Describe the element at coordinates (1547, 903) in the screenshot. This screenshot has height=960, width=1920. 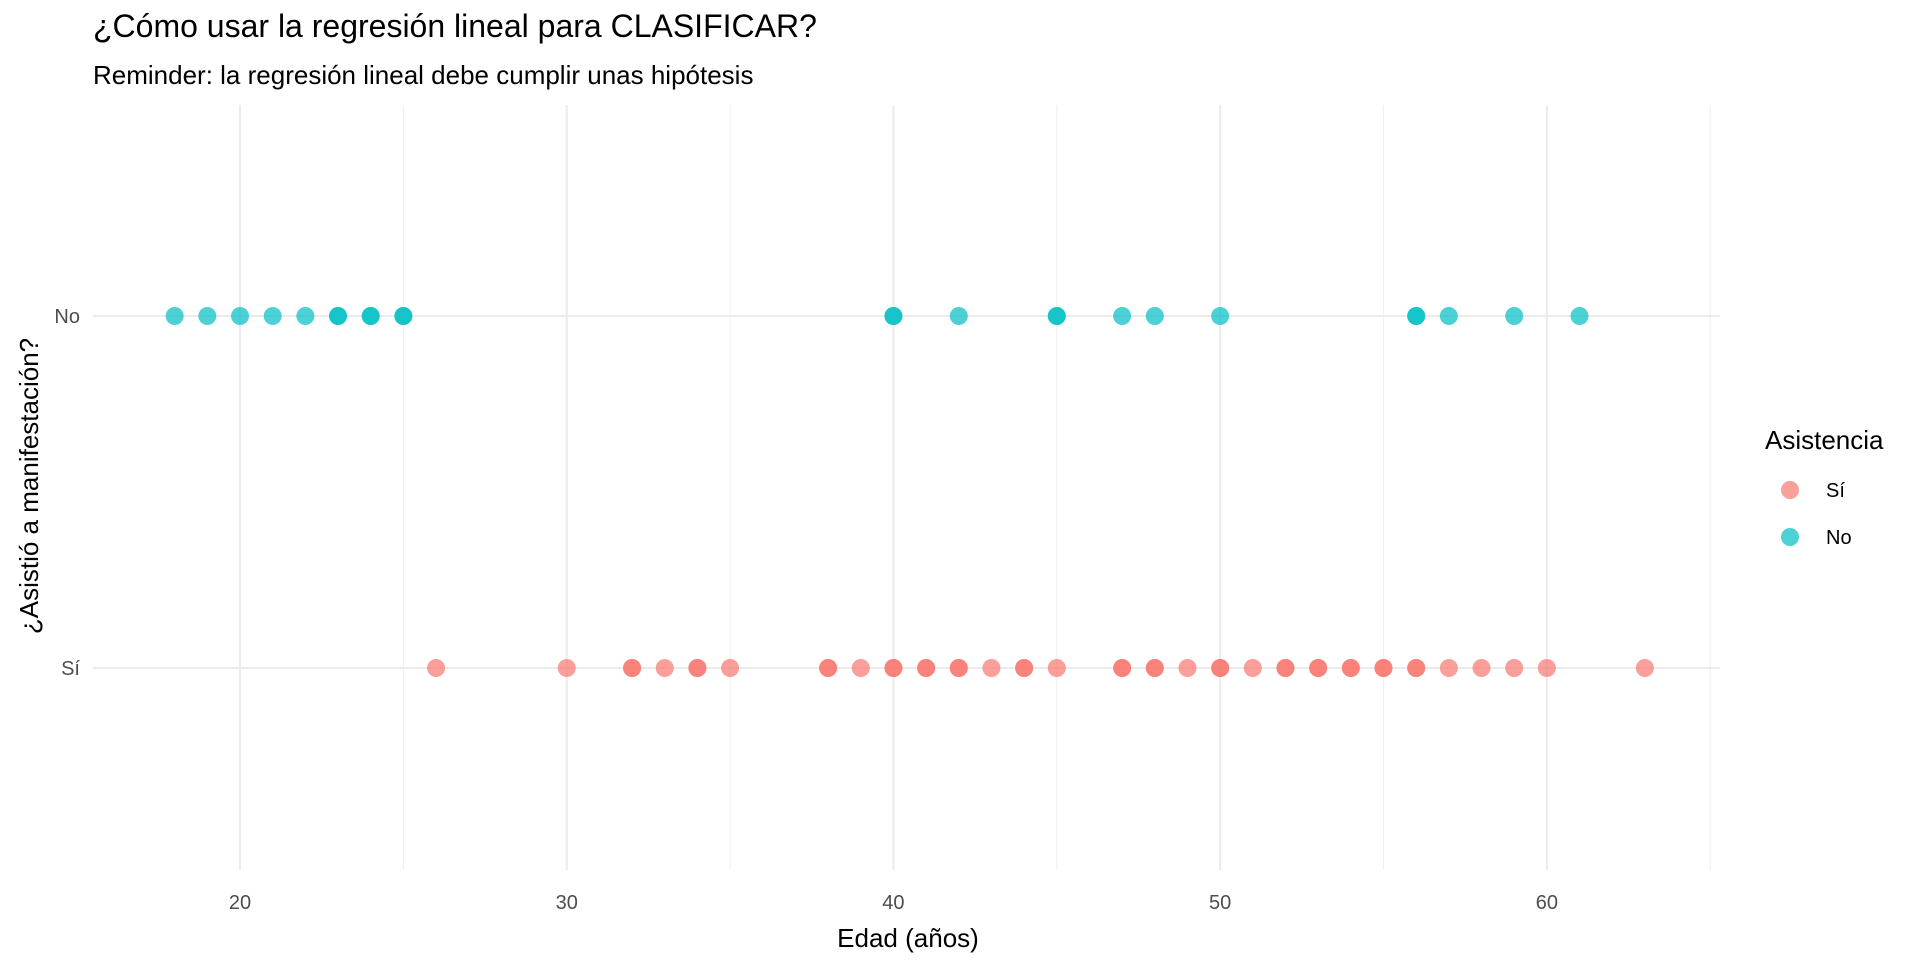
I see `x-tick-label: 60` at that location.